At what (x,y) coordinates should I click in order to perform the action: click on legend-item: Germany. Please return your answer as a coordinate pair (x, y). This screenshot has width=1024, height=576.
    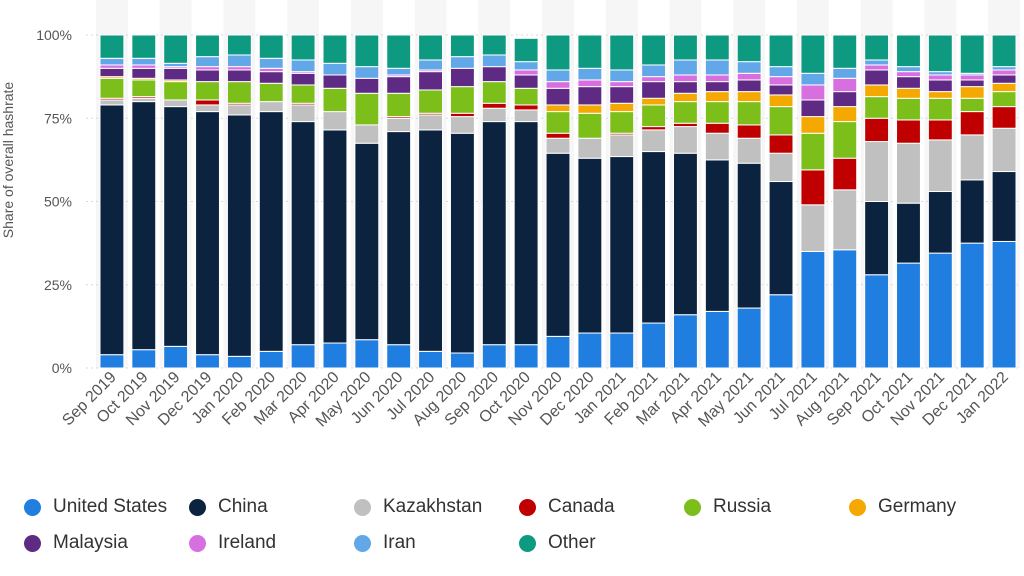
    Looking at the image, I should click on (902, 507).